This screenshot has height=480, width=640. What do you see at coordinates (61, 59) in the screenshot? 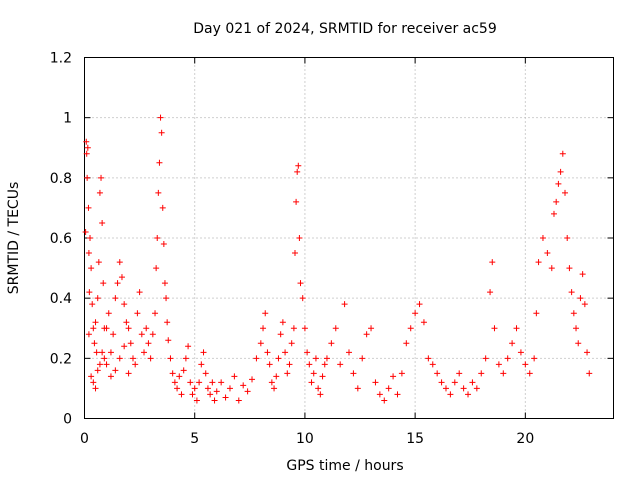
I see `y-tick-label: 1.2` at bounding box center [61, 59].